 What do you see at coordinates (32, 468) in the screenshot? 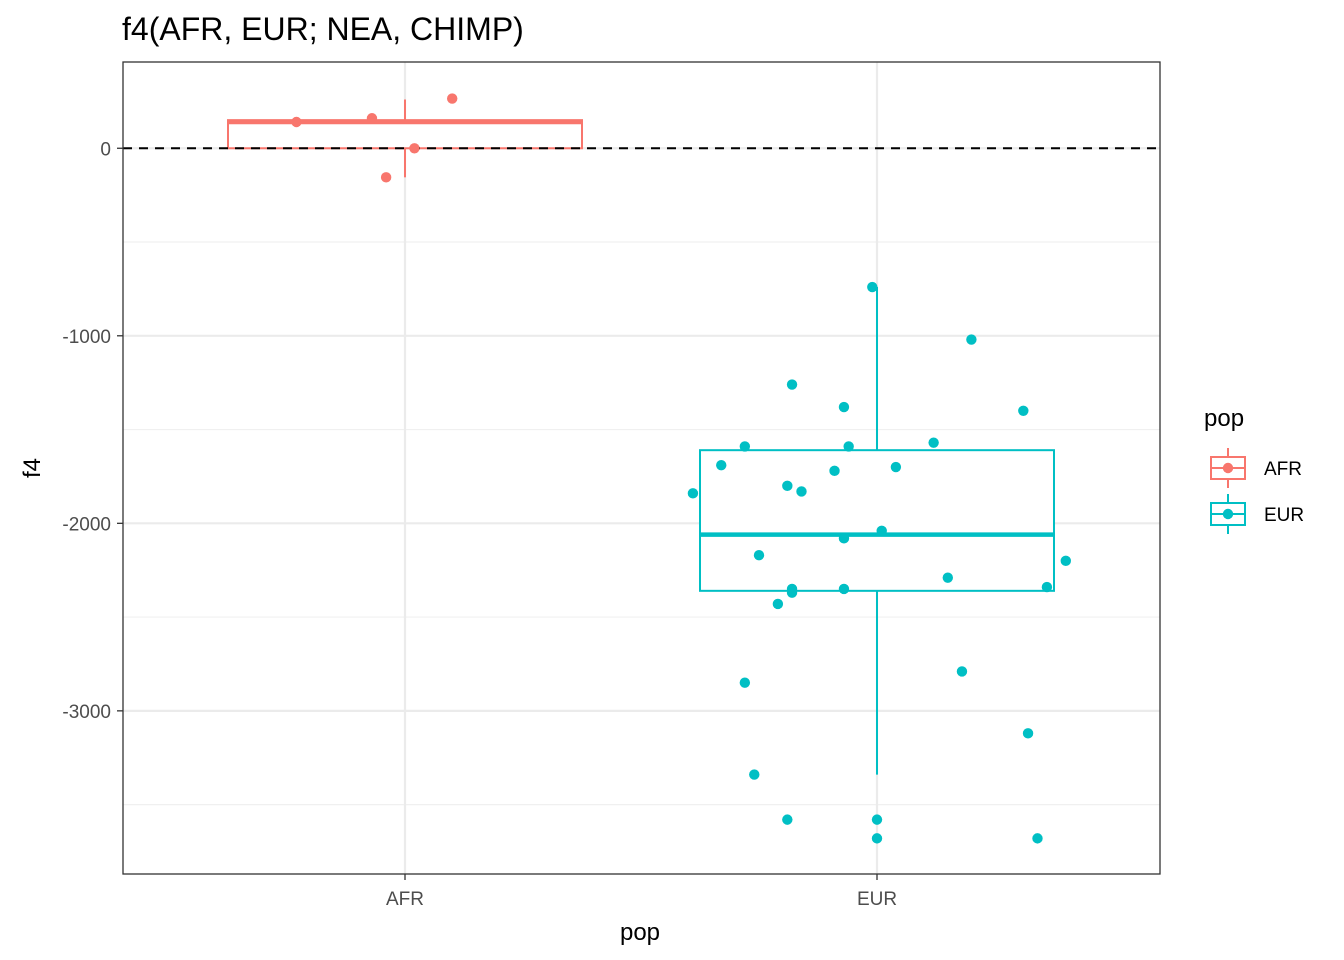
I see `y-axis-title: f4` at bounding box center [32, 468].